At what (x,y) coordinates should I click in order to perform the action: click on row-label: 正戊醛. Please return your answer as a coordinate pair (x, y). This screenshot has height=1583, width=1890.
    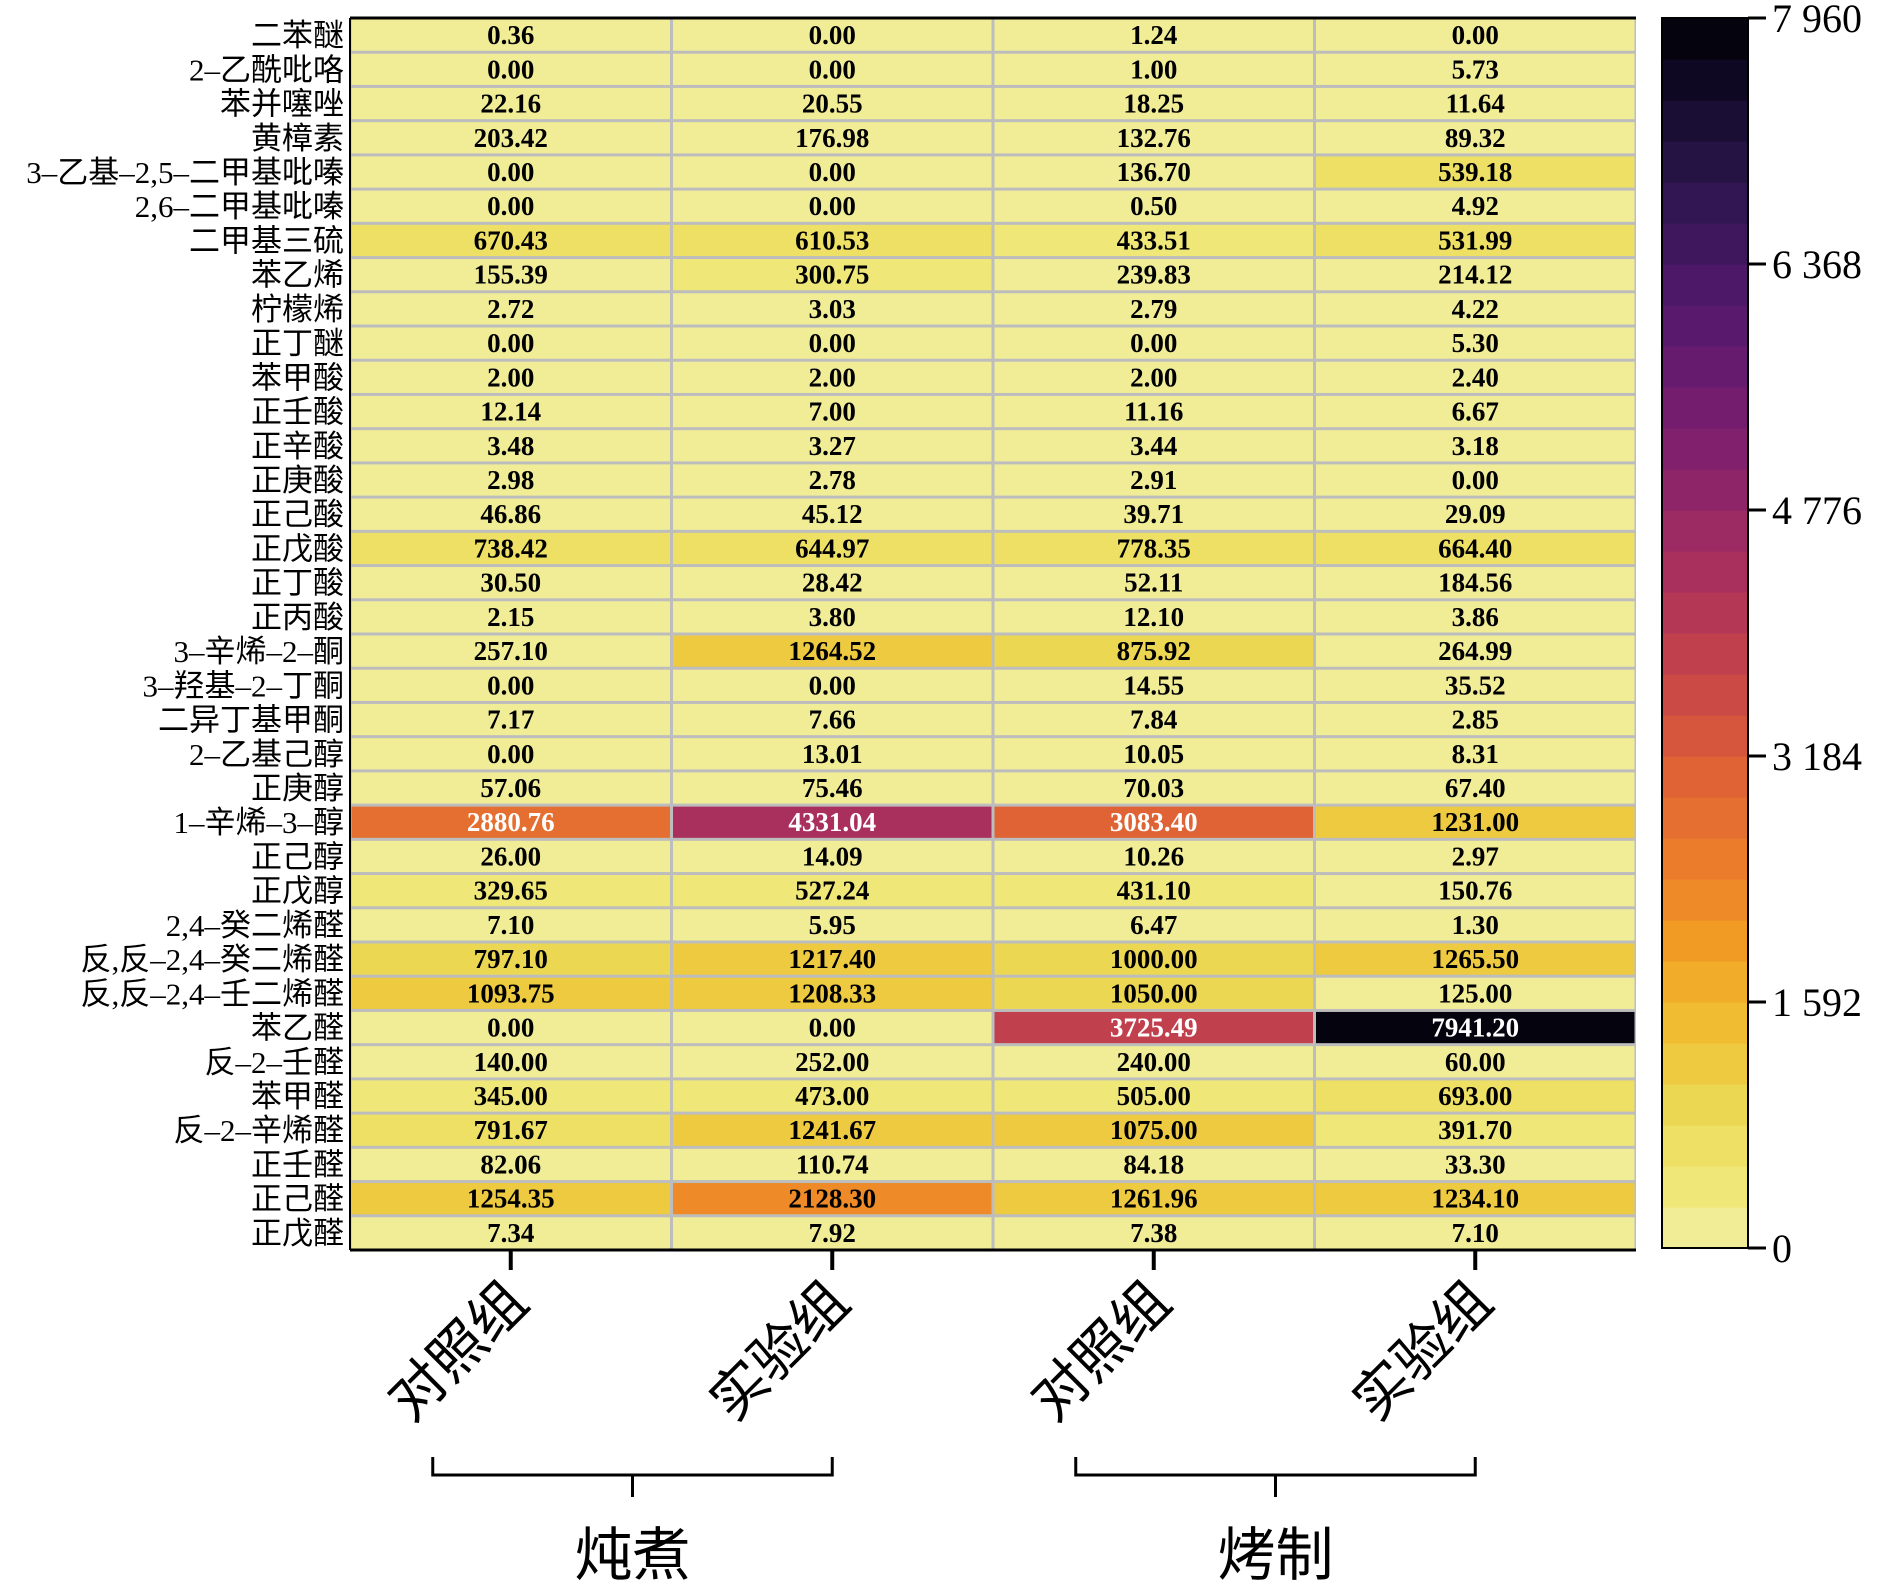
    Looking at the image, I should click on (297, 1233).